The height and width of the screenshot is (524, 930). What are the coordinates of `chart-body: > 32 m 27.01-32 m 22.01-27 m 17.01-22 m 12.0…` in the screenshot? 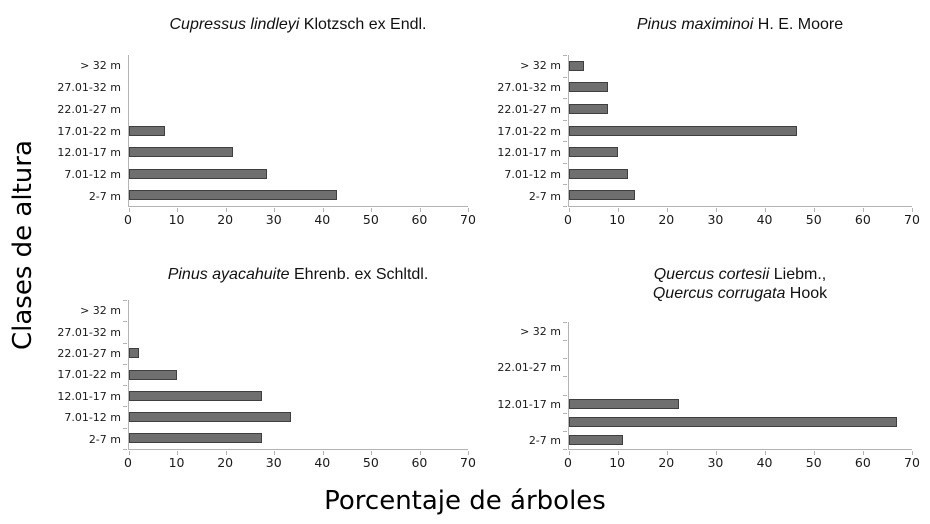 It's located at (257, 133).